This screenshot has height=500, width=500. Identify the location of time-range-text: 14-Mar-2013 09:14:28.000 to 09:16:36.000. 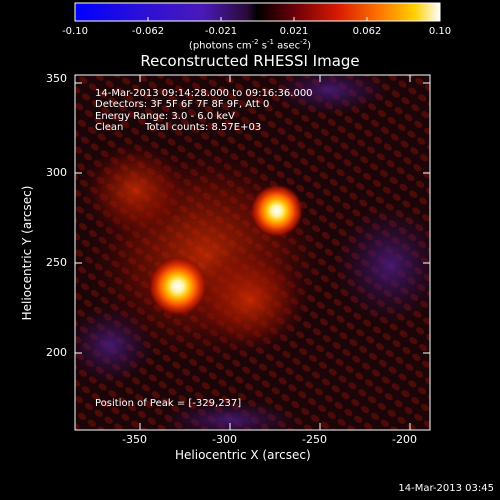
(204, 93).